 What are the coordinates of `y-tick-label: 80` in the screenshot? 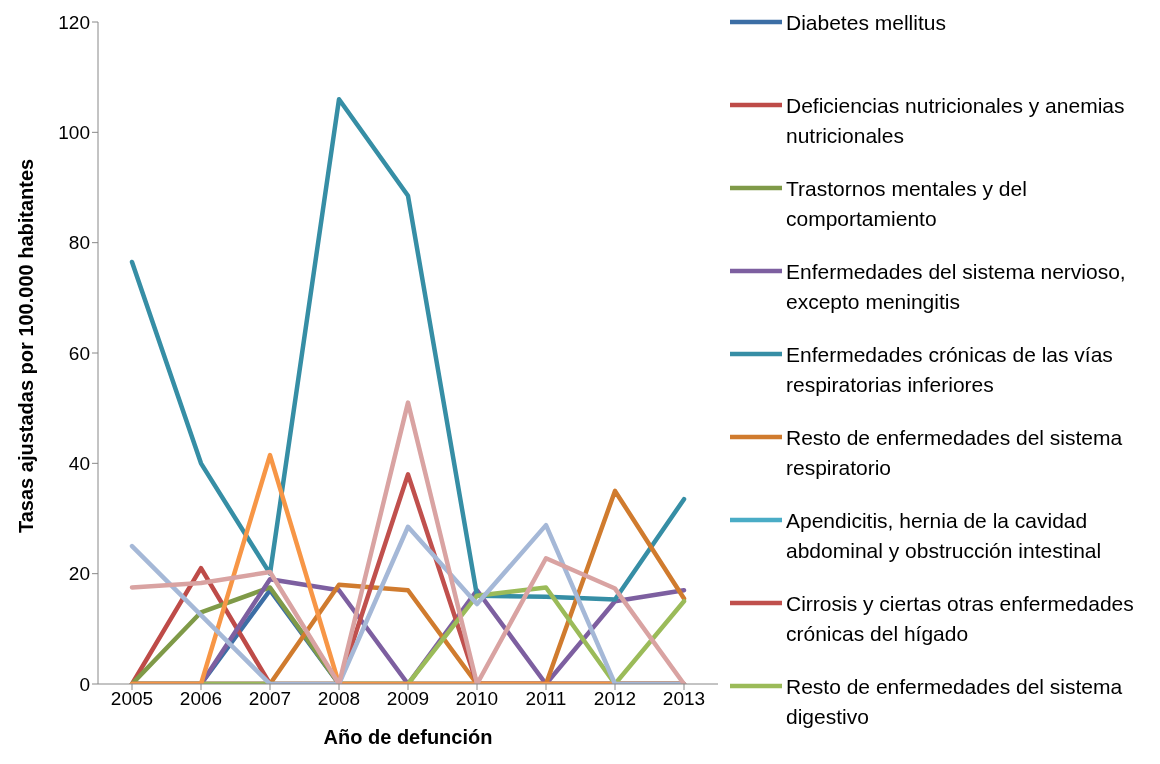 It's located at (79, 243).